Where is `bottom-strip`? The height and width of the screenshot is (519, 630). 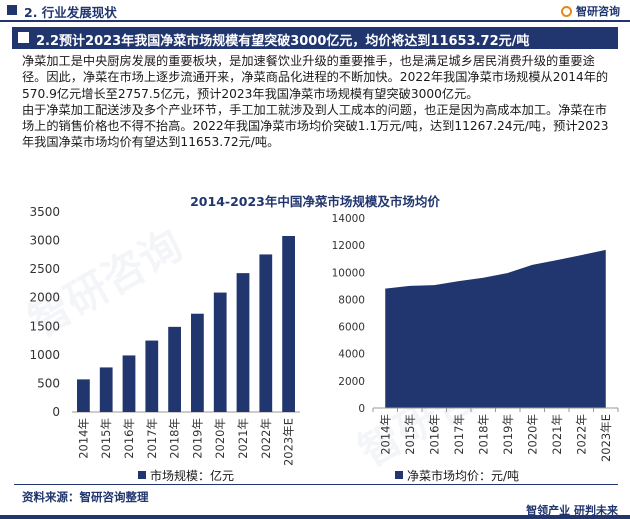 bottom-strip is located at coordinates (315, 517).